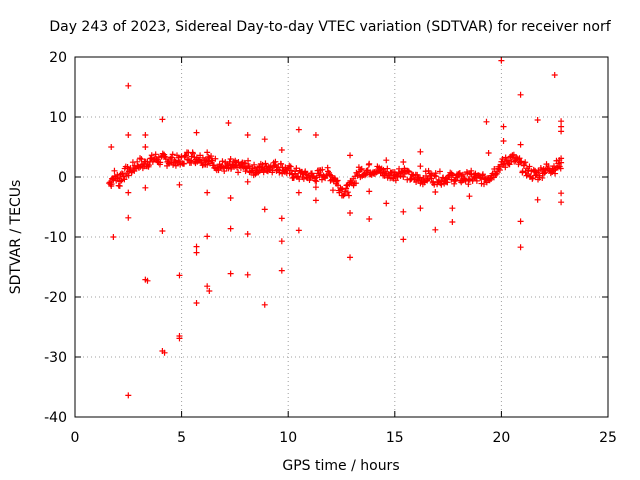 The width and height of the screenshot is (640, 480). What do you see at coordinates (55, 358) in the screenshot?
I see `y-tick-label: -30` at bounding box center [55, 358].